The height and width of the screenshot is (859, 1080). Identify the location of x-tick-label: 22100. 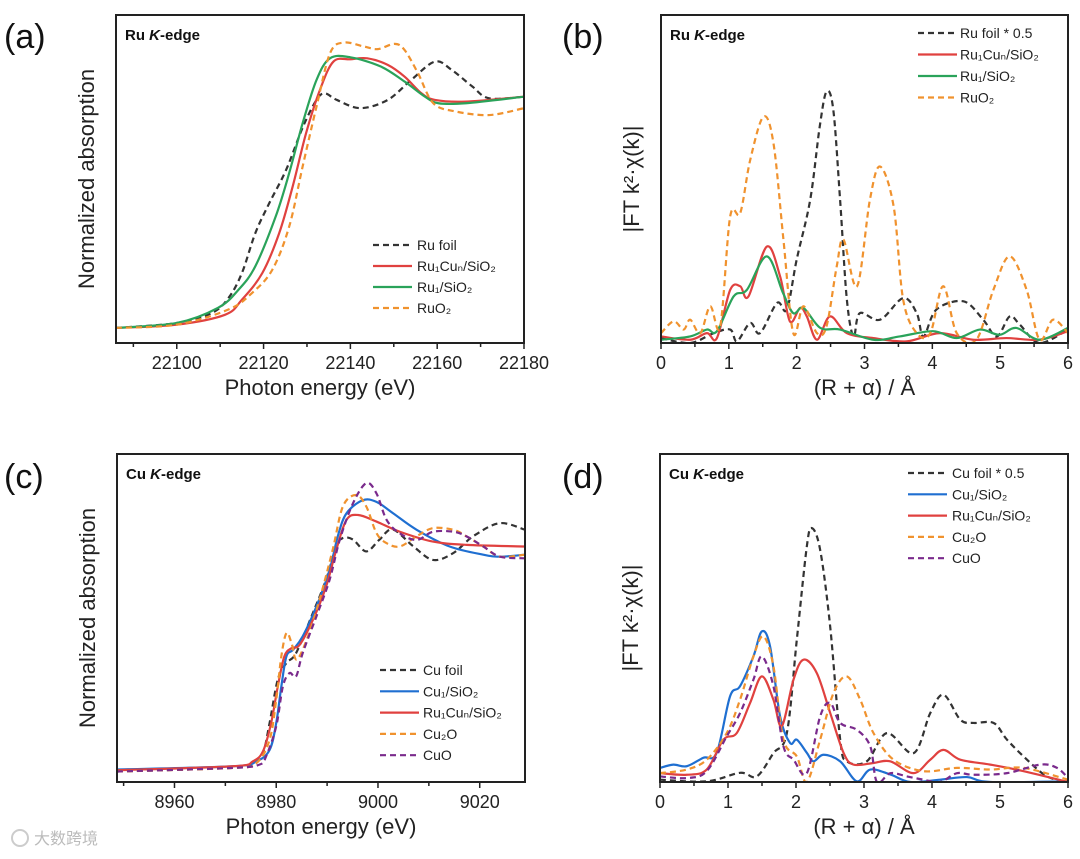
(177, 363).